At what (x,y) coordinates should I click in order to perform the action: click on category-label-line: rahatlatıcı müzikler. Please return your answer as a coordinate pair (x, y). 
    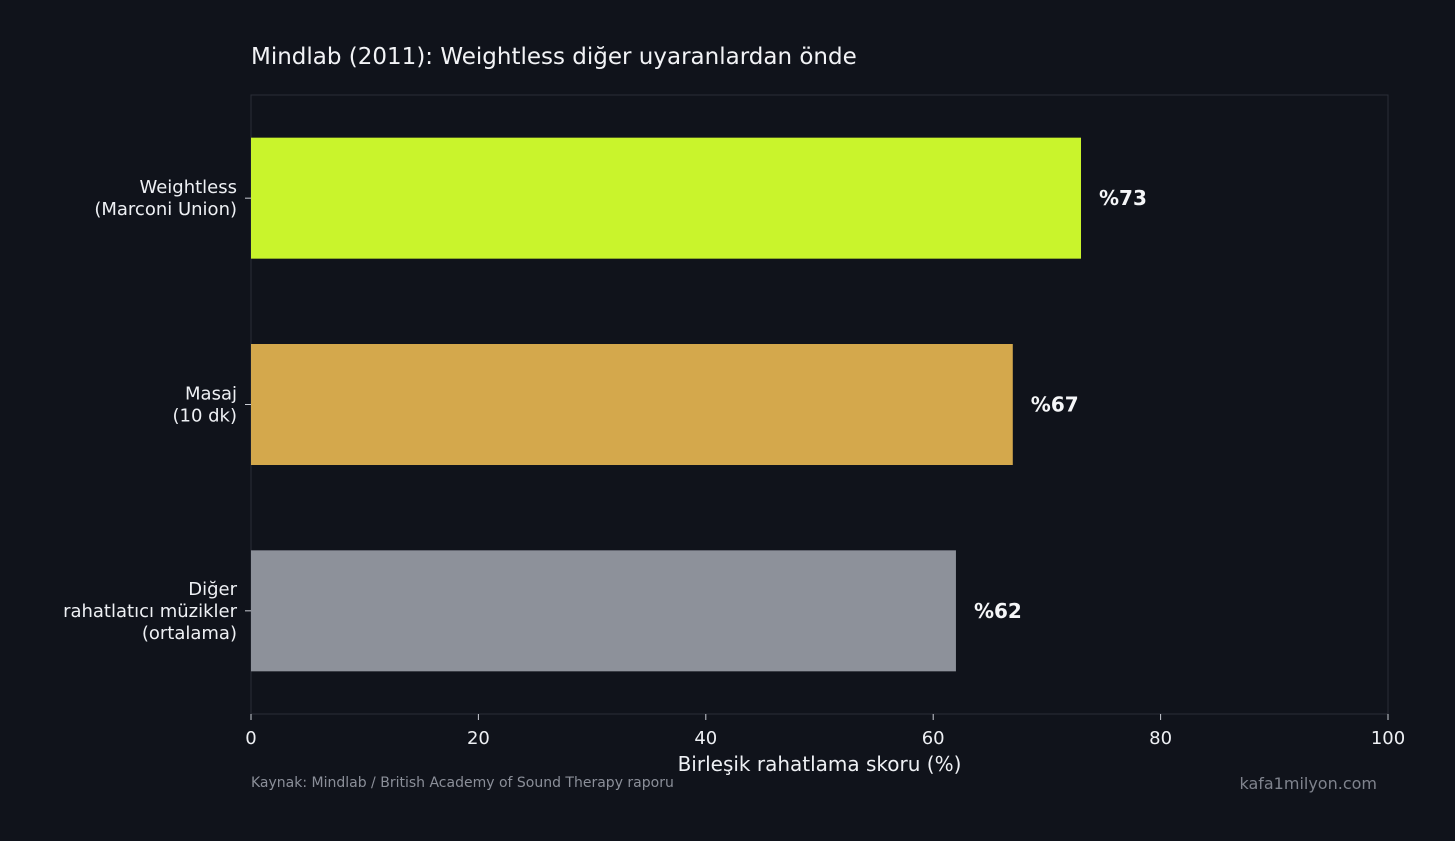
    Looking at the image, I should click on (150, 611).